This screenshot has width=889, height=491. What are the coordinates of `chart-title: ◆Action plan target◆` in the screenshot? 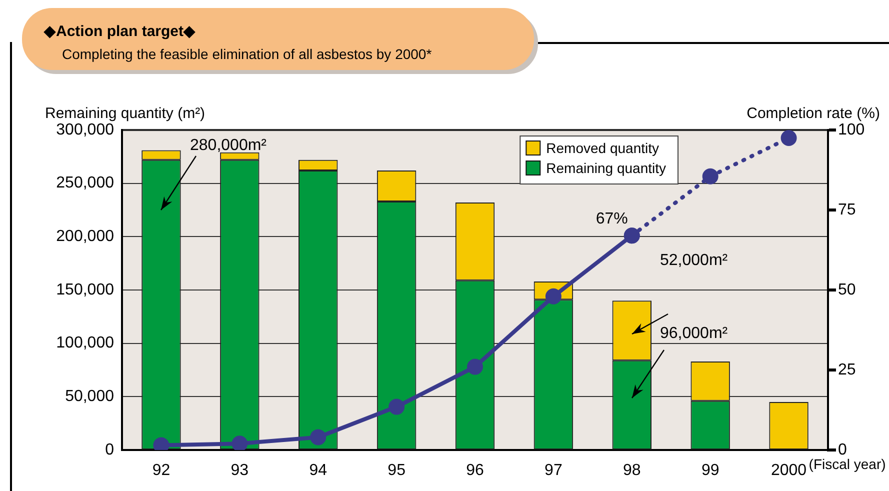 It's located at (120, 31).